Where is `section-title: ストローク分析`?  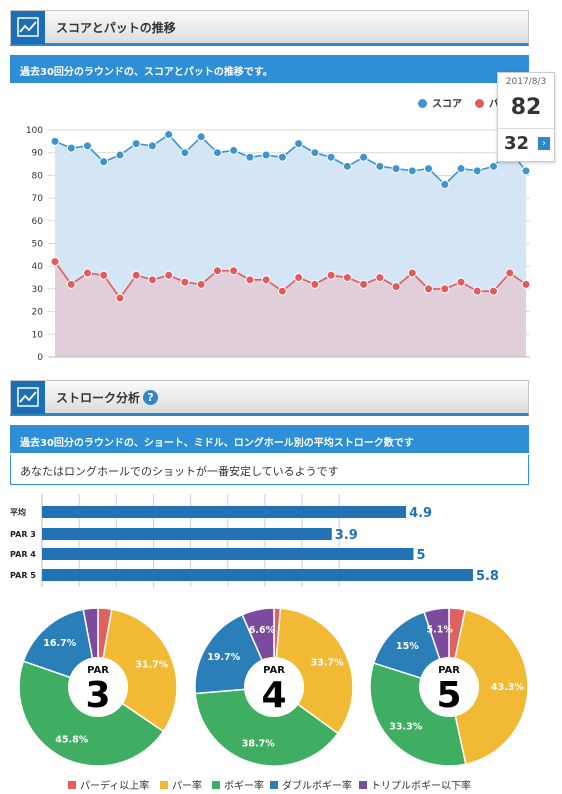
section-title: ストローク分析 is located at coordinates (98, 398).